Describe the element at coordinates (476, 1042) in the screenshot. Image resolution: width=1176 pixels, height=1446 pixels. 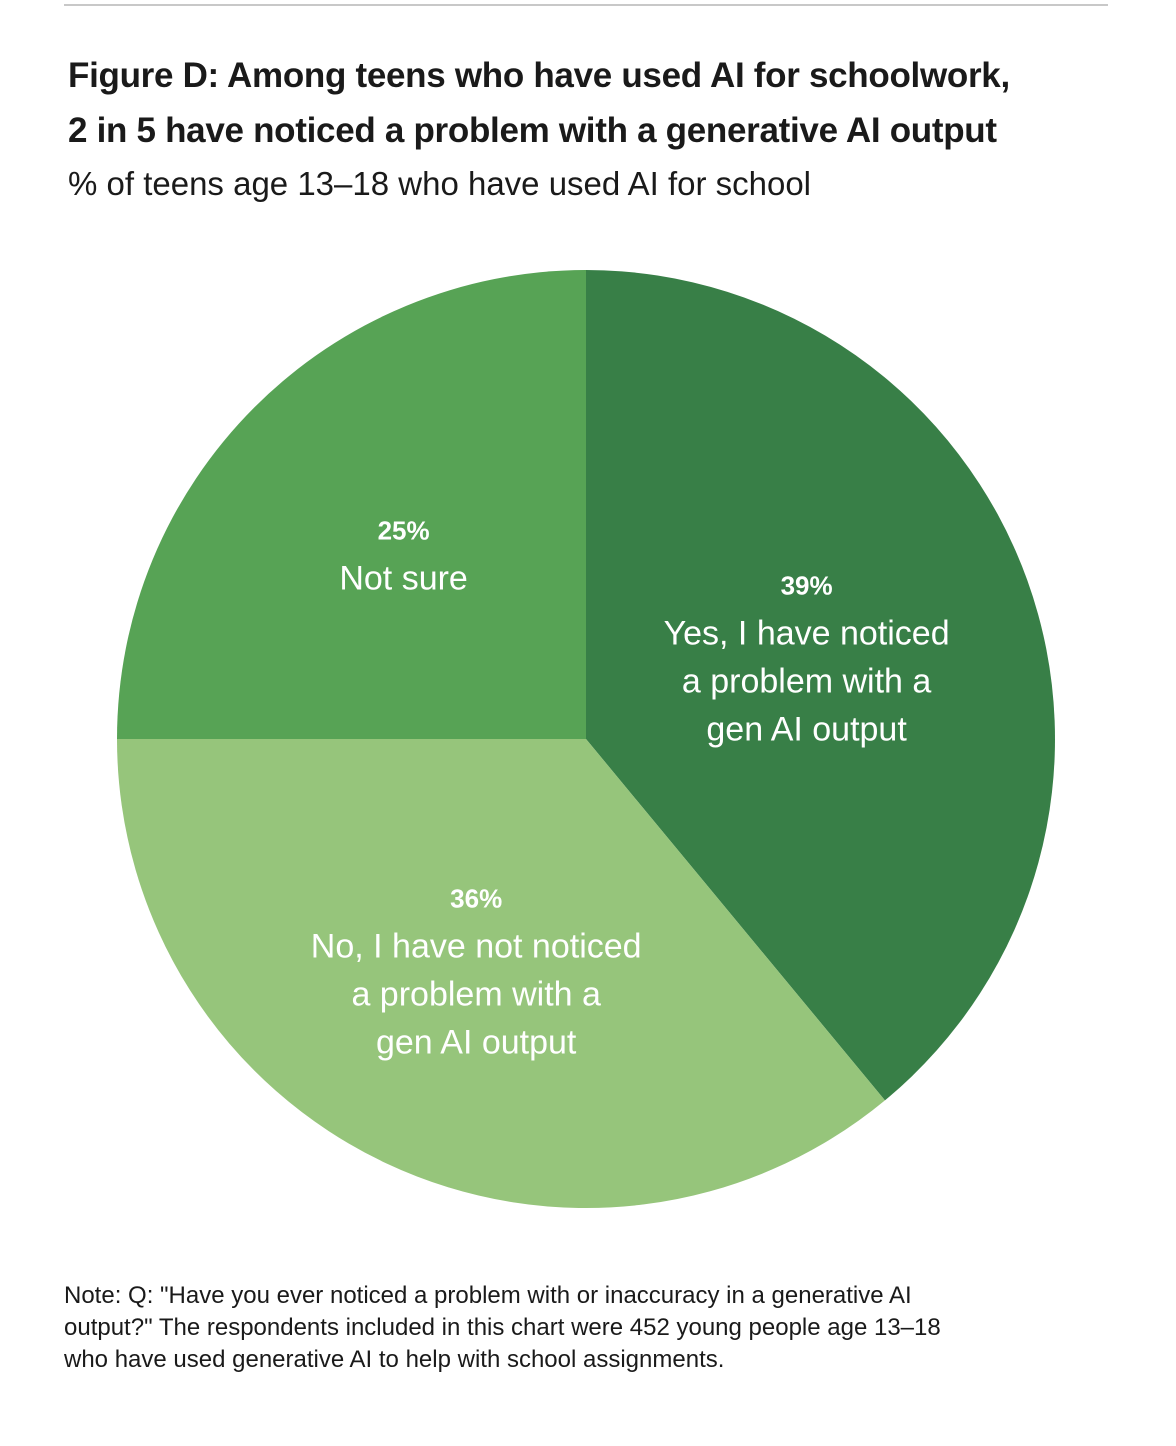
I see `data-label-text-no-3: gen AI output` at that location.